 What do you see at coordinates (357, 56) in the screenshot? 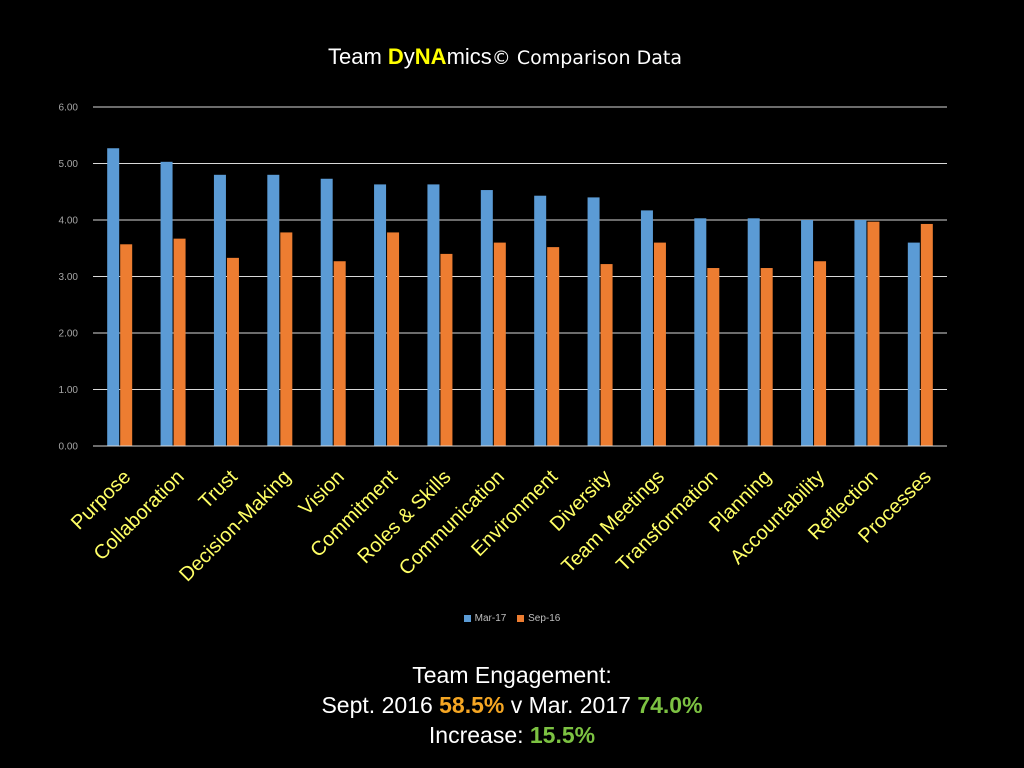
I see `title-prefix: Team` at bounding box center [357, 56].